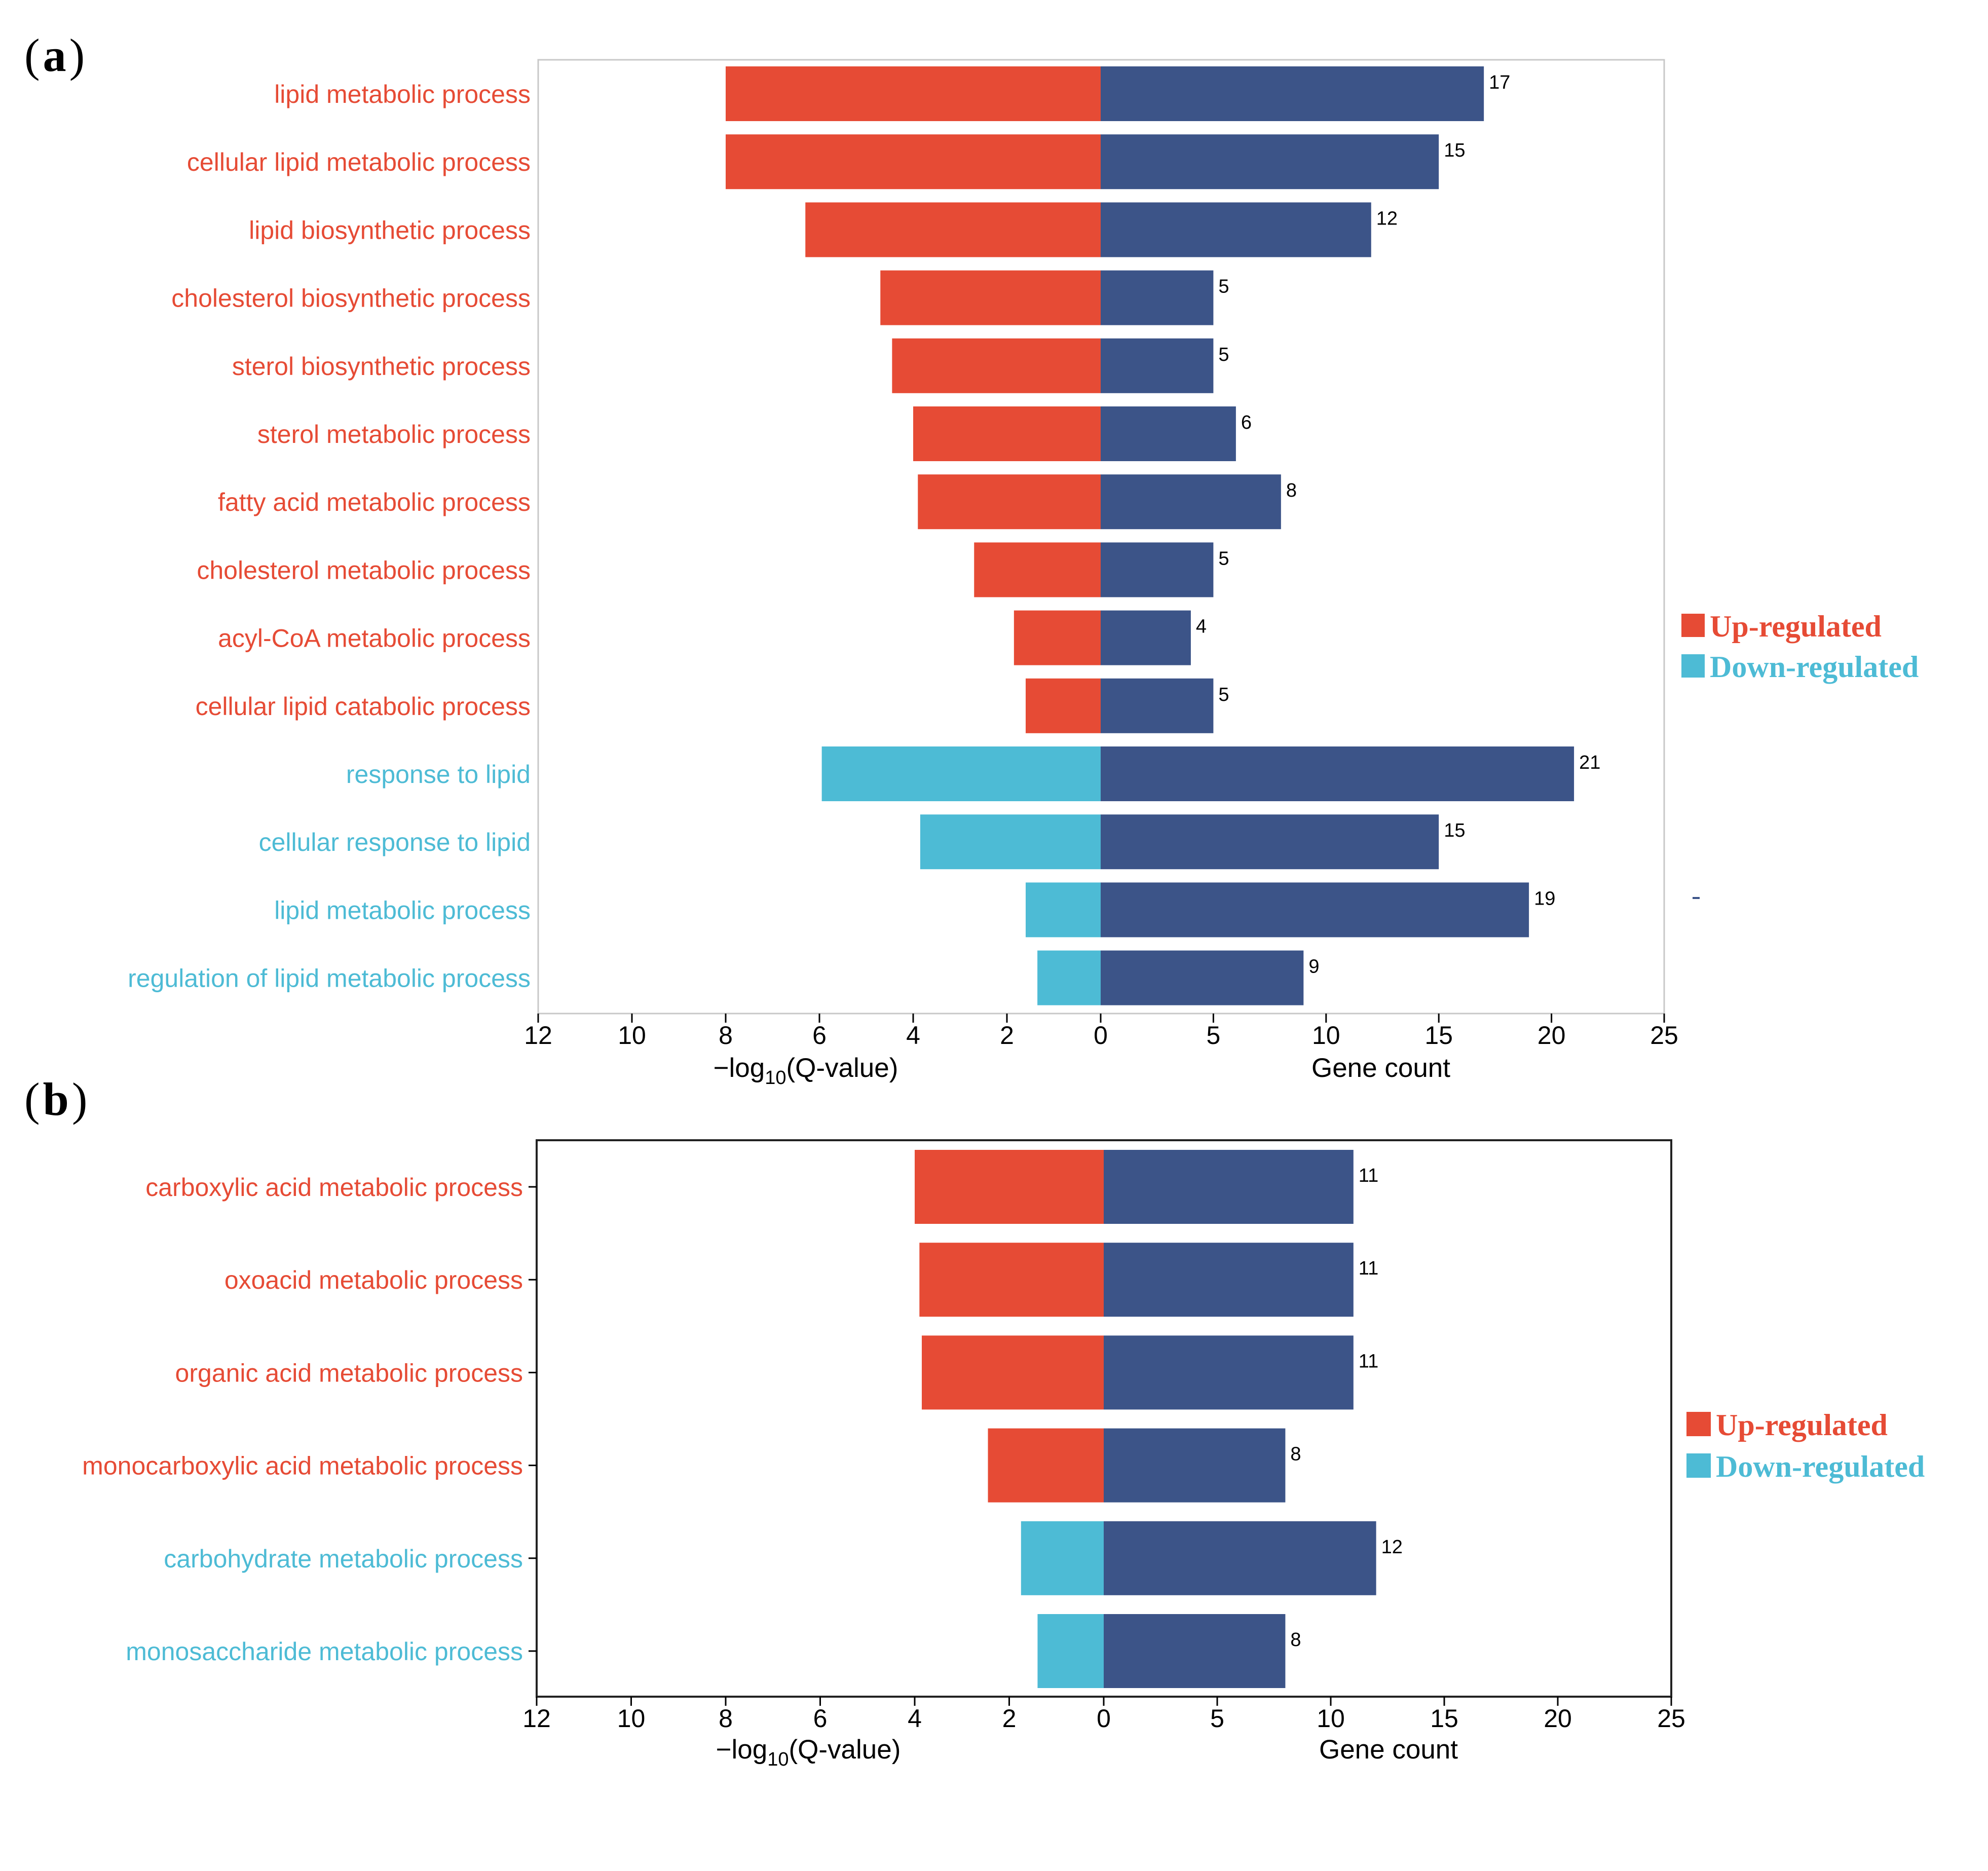 Image resolution: width=1988 pixels, height=1871 pixels. Describe the element at coordinates (1589, 762) in the screenshot. I see `gene-count-label: 21` at that location.